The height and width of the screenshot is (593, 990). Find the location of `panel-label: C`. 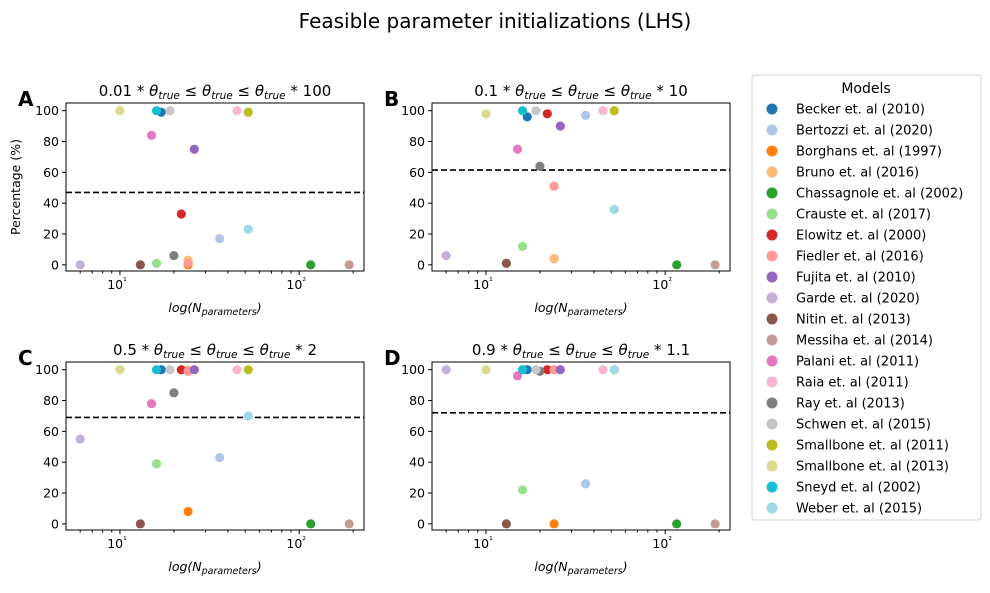

panel-label: C is located at coordinates (25, 358).